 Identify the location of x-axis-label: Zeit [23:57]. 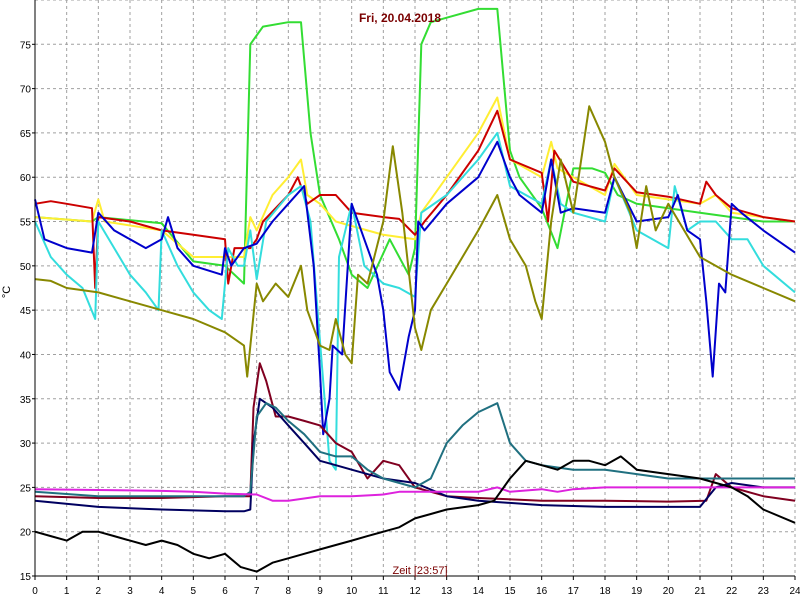
(419, 571).